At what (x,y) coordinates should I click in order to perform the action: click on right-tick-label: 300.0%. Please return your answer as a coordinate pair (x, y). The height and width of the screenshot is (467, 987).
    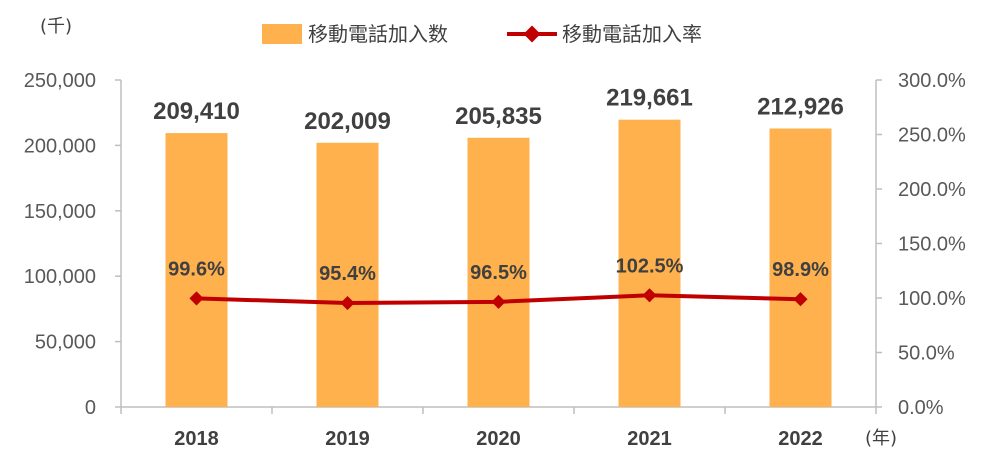
    Looking at the image, I should click on (932, 81).